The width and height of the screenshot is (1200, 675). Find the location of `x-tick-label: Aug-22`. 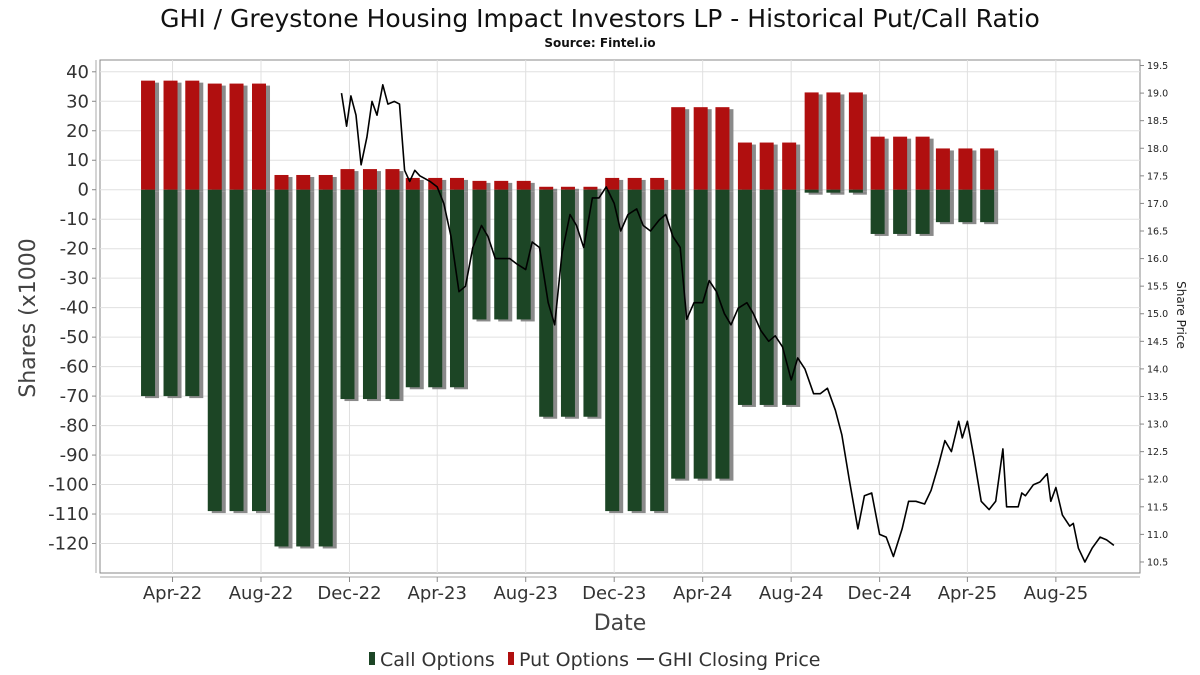

x-tick-label: Aug-22 is located at coordinates (261, 593).